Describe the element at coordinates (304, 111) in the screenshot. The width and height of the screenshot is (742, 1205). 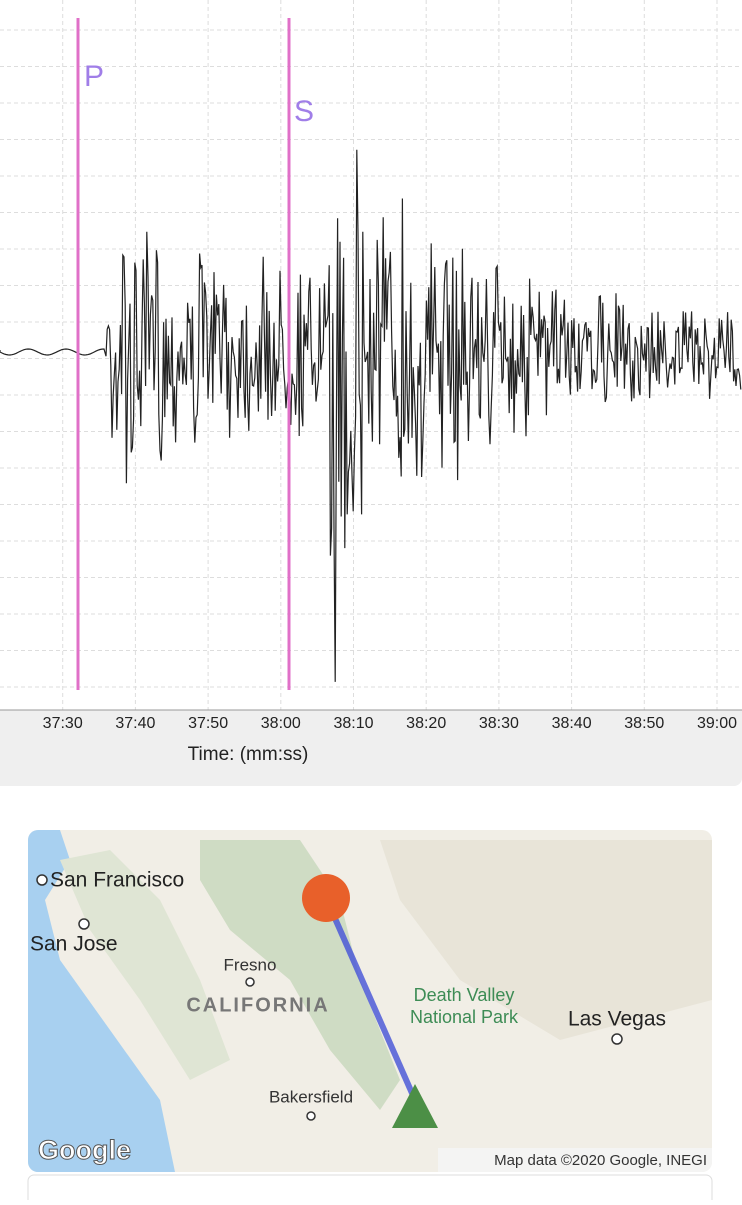
I see `phase-label: S` at that location.